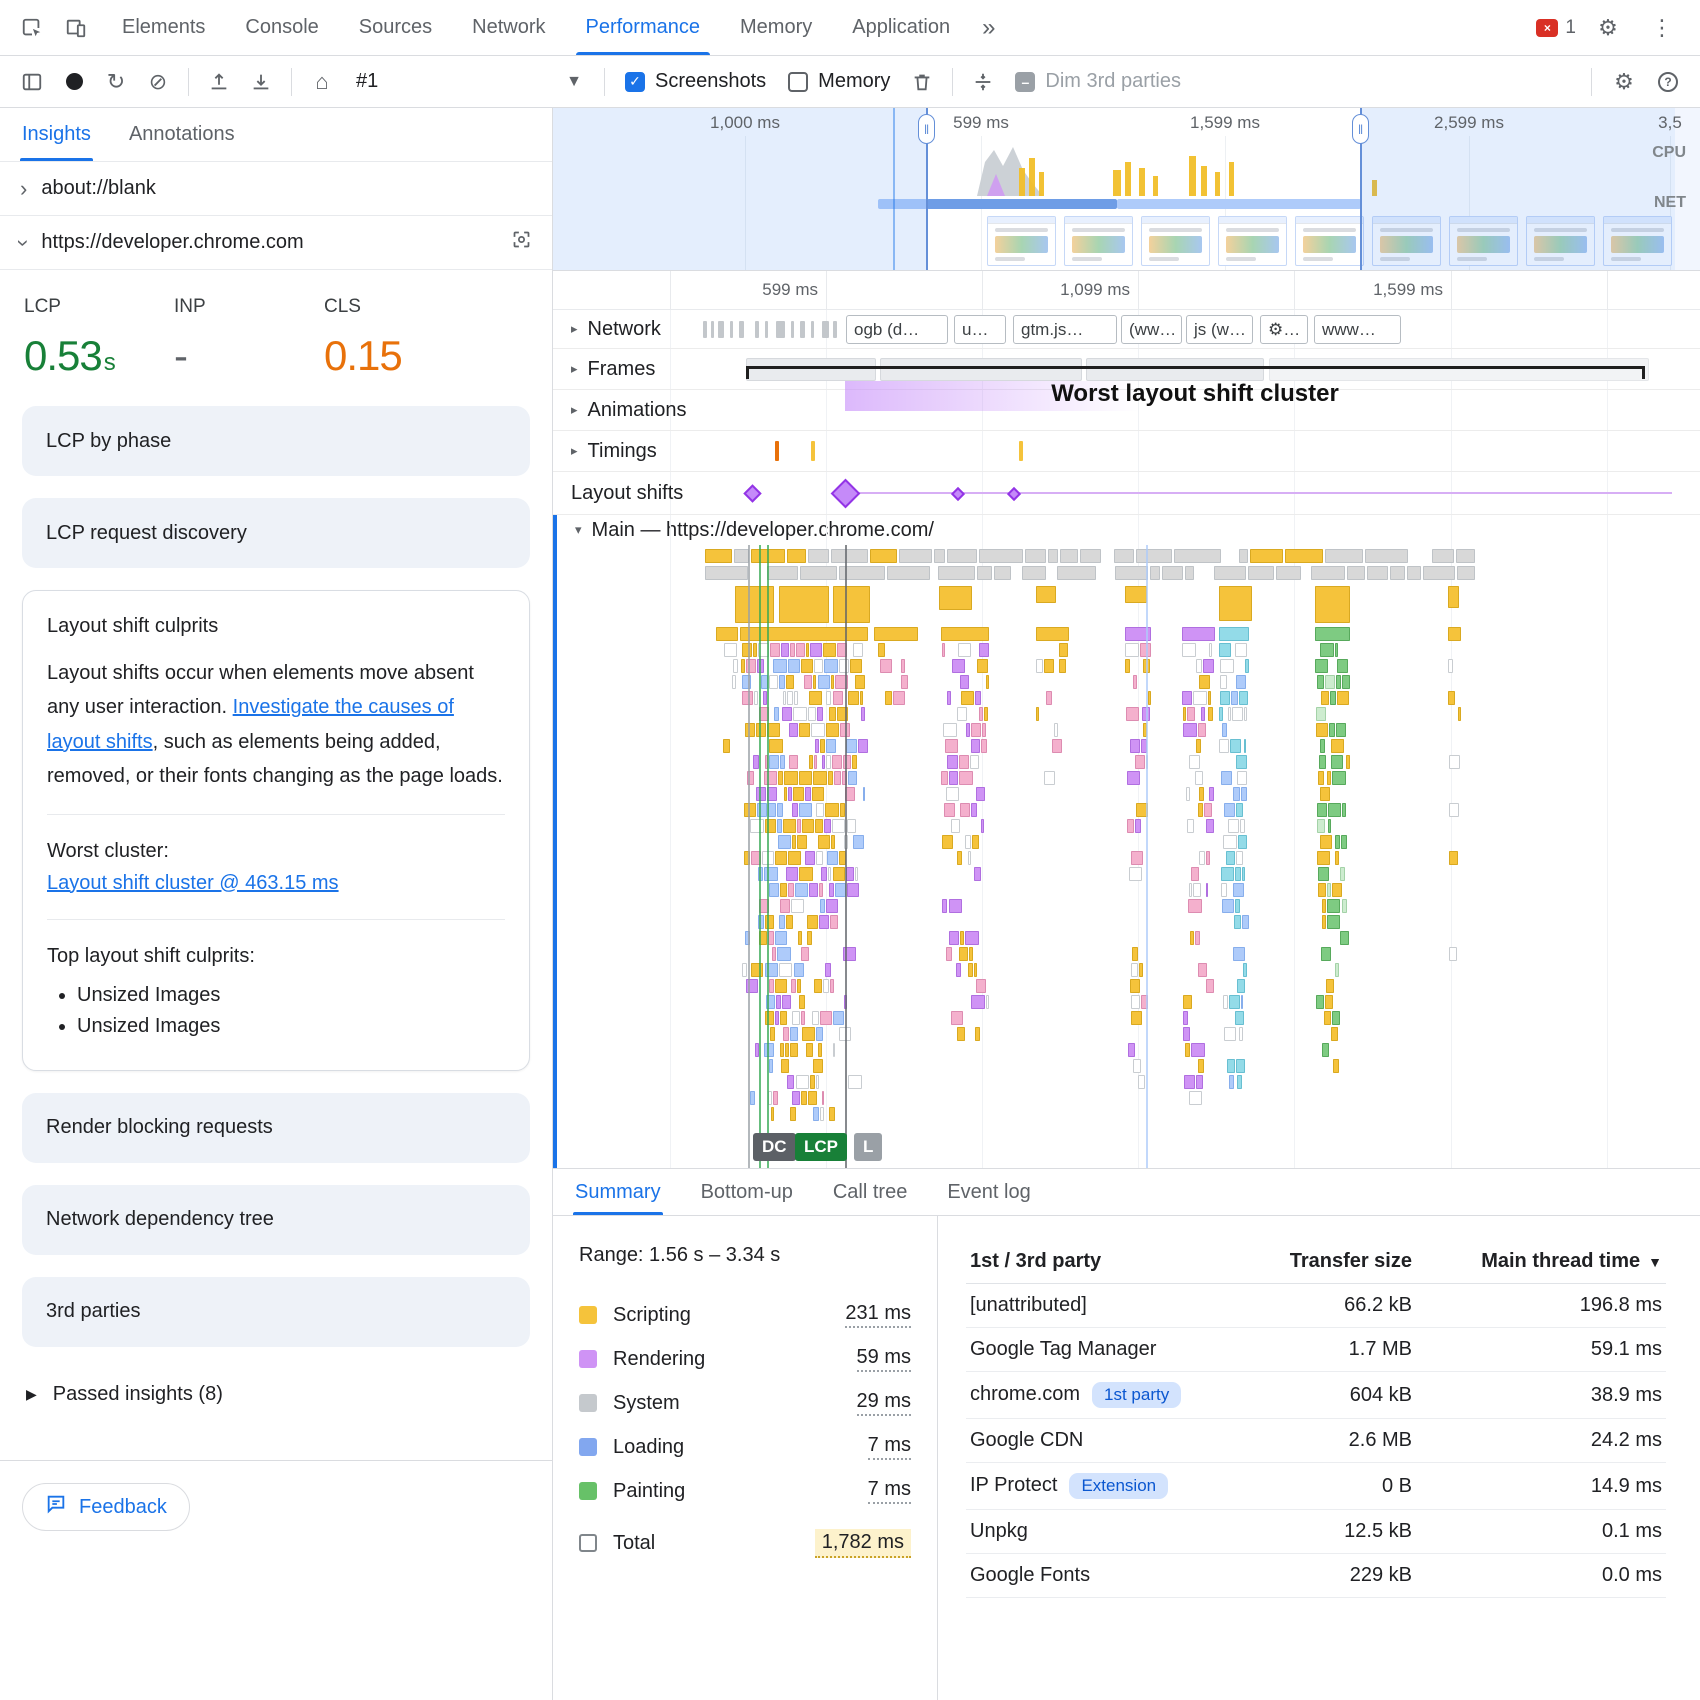 This screenshot has height=1700, width=1700. I want to click on sidebar-tab-insights: Insights, so click(56, 134).